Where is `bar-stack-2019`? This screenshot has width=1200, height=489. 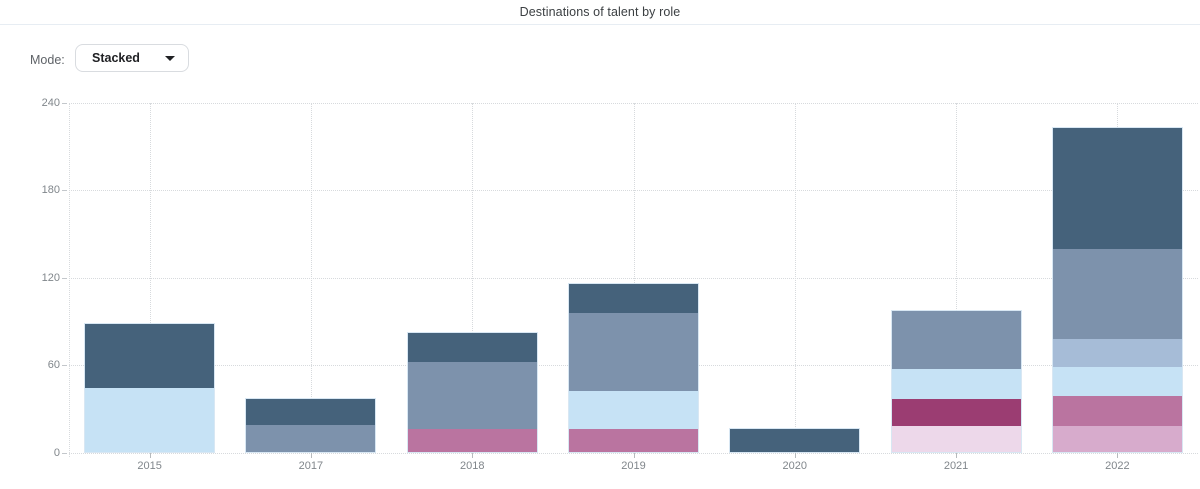 bar-stack-2019 is located at coordinates (633, 368).